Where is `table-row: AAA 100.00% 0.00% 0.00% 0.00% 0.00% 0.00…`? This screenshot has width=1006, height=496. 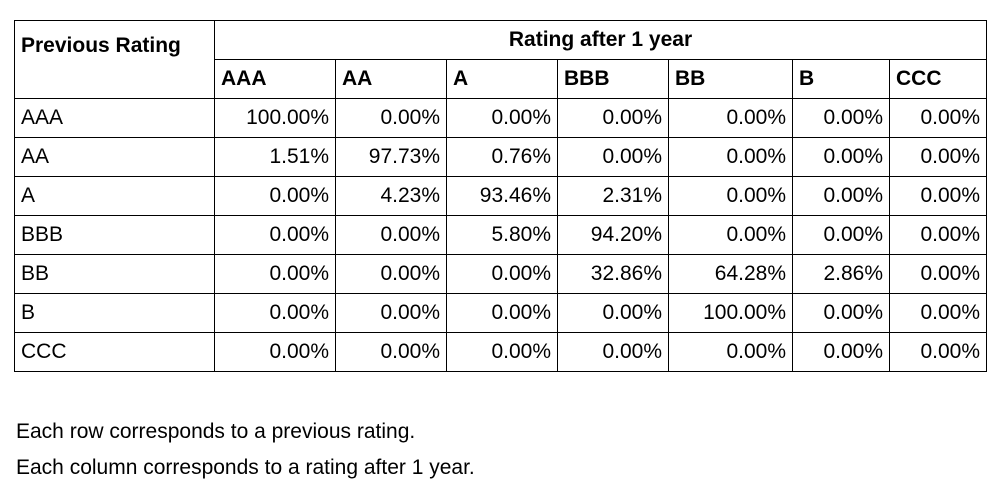
table-row: AAA 100.00% 0.00% 0.00% 0.00% 0.00% 0.00… is located at coordinates (500, 118).